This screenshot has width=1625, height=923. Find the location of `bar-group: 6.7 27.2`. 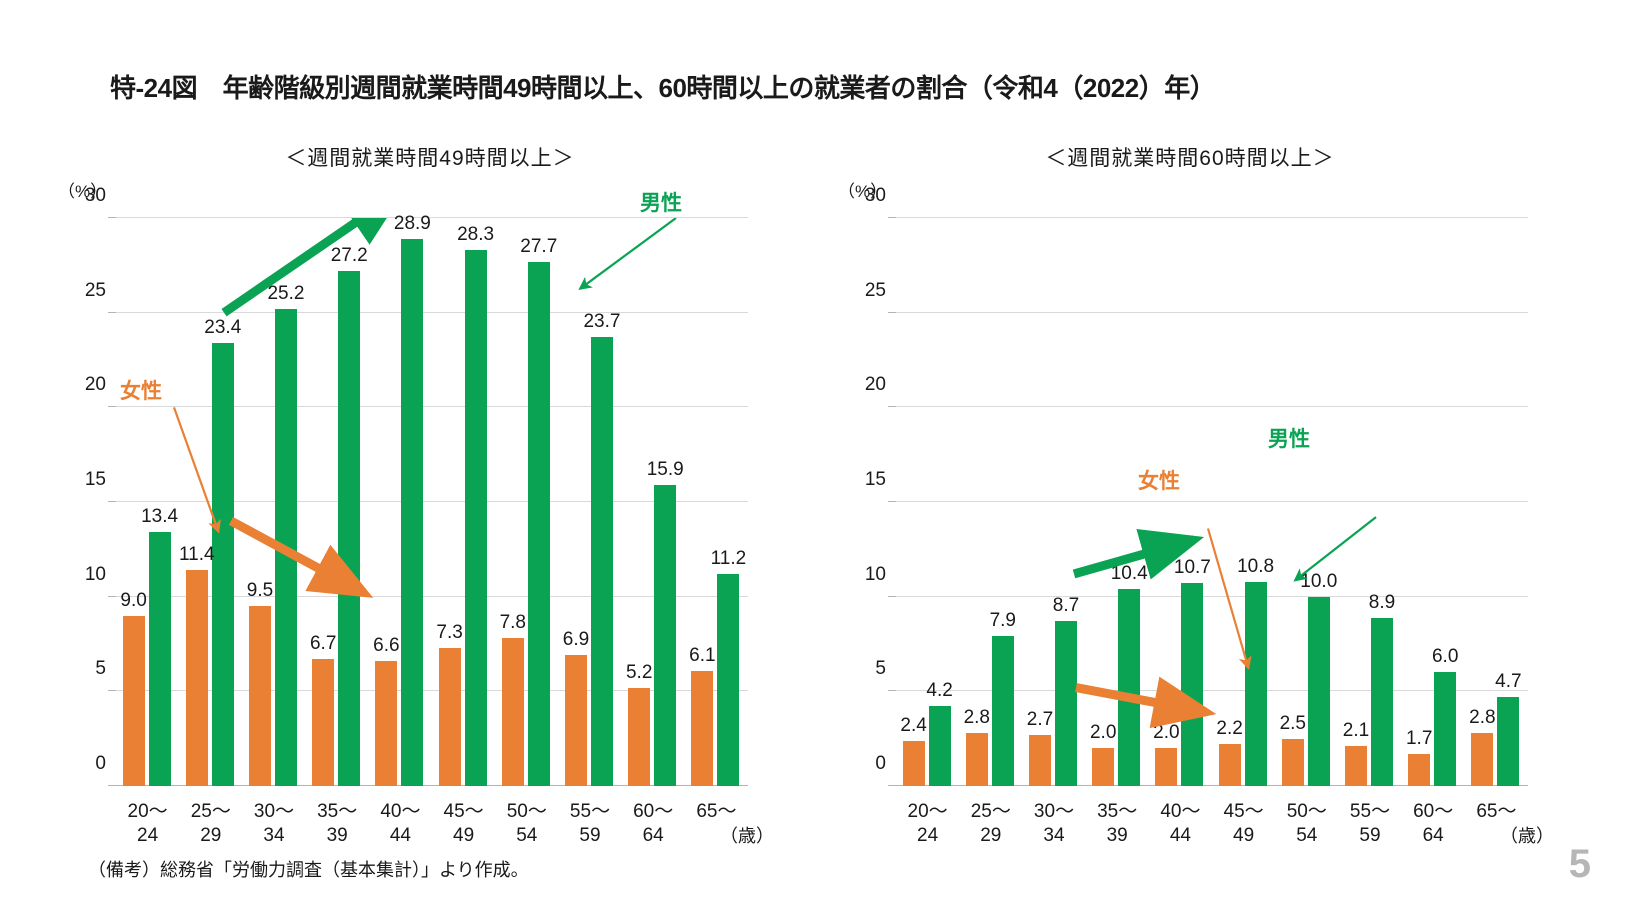

bar-group: 6.7 27.2 is located at coordinates (337, 502).